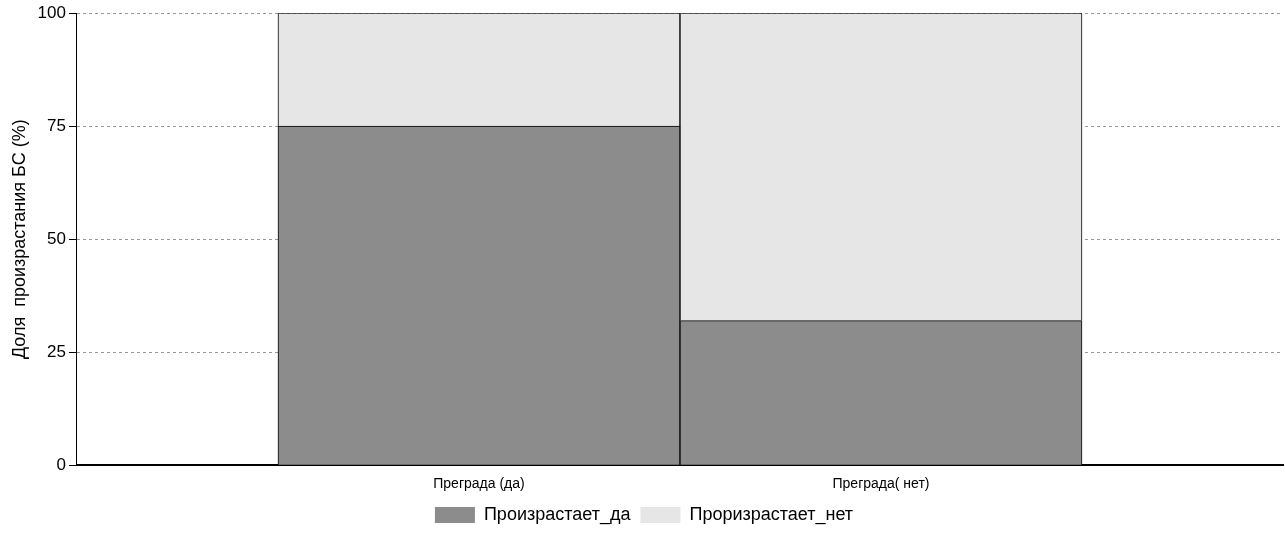  I want to click on y-axis-title: Доля произрастания БС (%), so click(18, 239).